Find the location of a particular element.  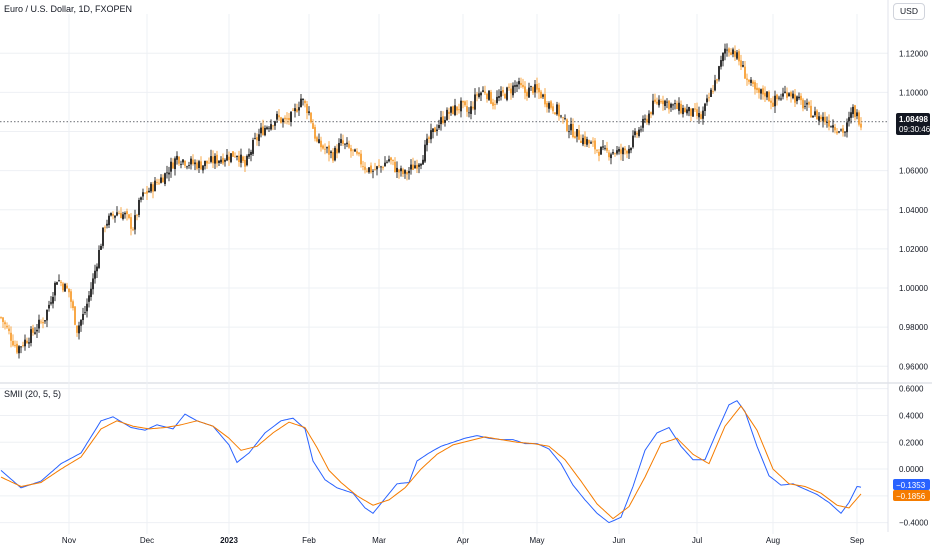

indicator-title: SMII (20, 5, 5) is located at coordinates (33, 394).